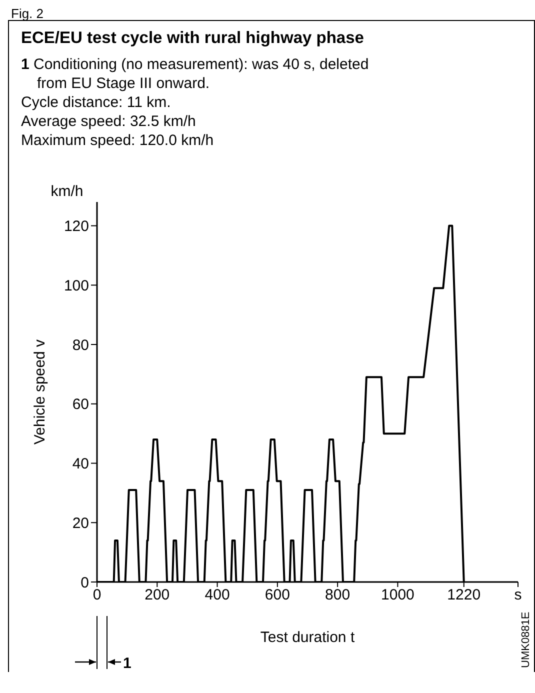 This screenshot has height=693, width=535. Describe the element at coordinates (67, 191) in the screenshot. I see `text: km/h` at that location.